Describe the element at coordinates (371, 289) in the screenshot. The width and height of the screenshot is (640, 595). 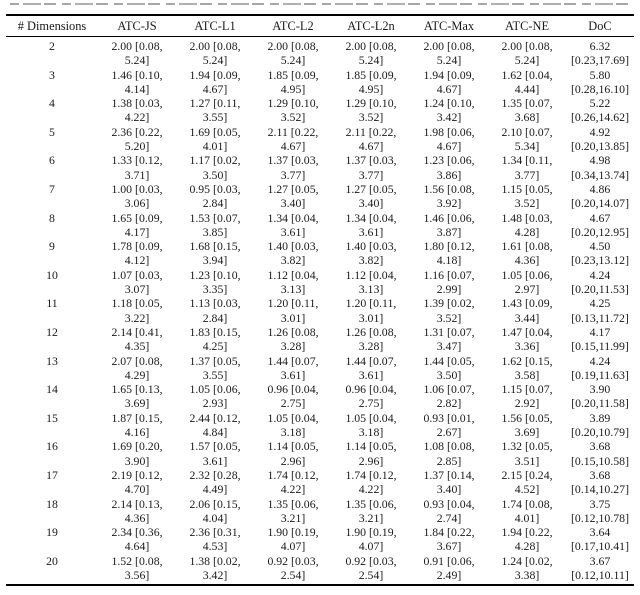
I see `value-line-2: 3.13]` at that location.